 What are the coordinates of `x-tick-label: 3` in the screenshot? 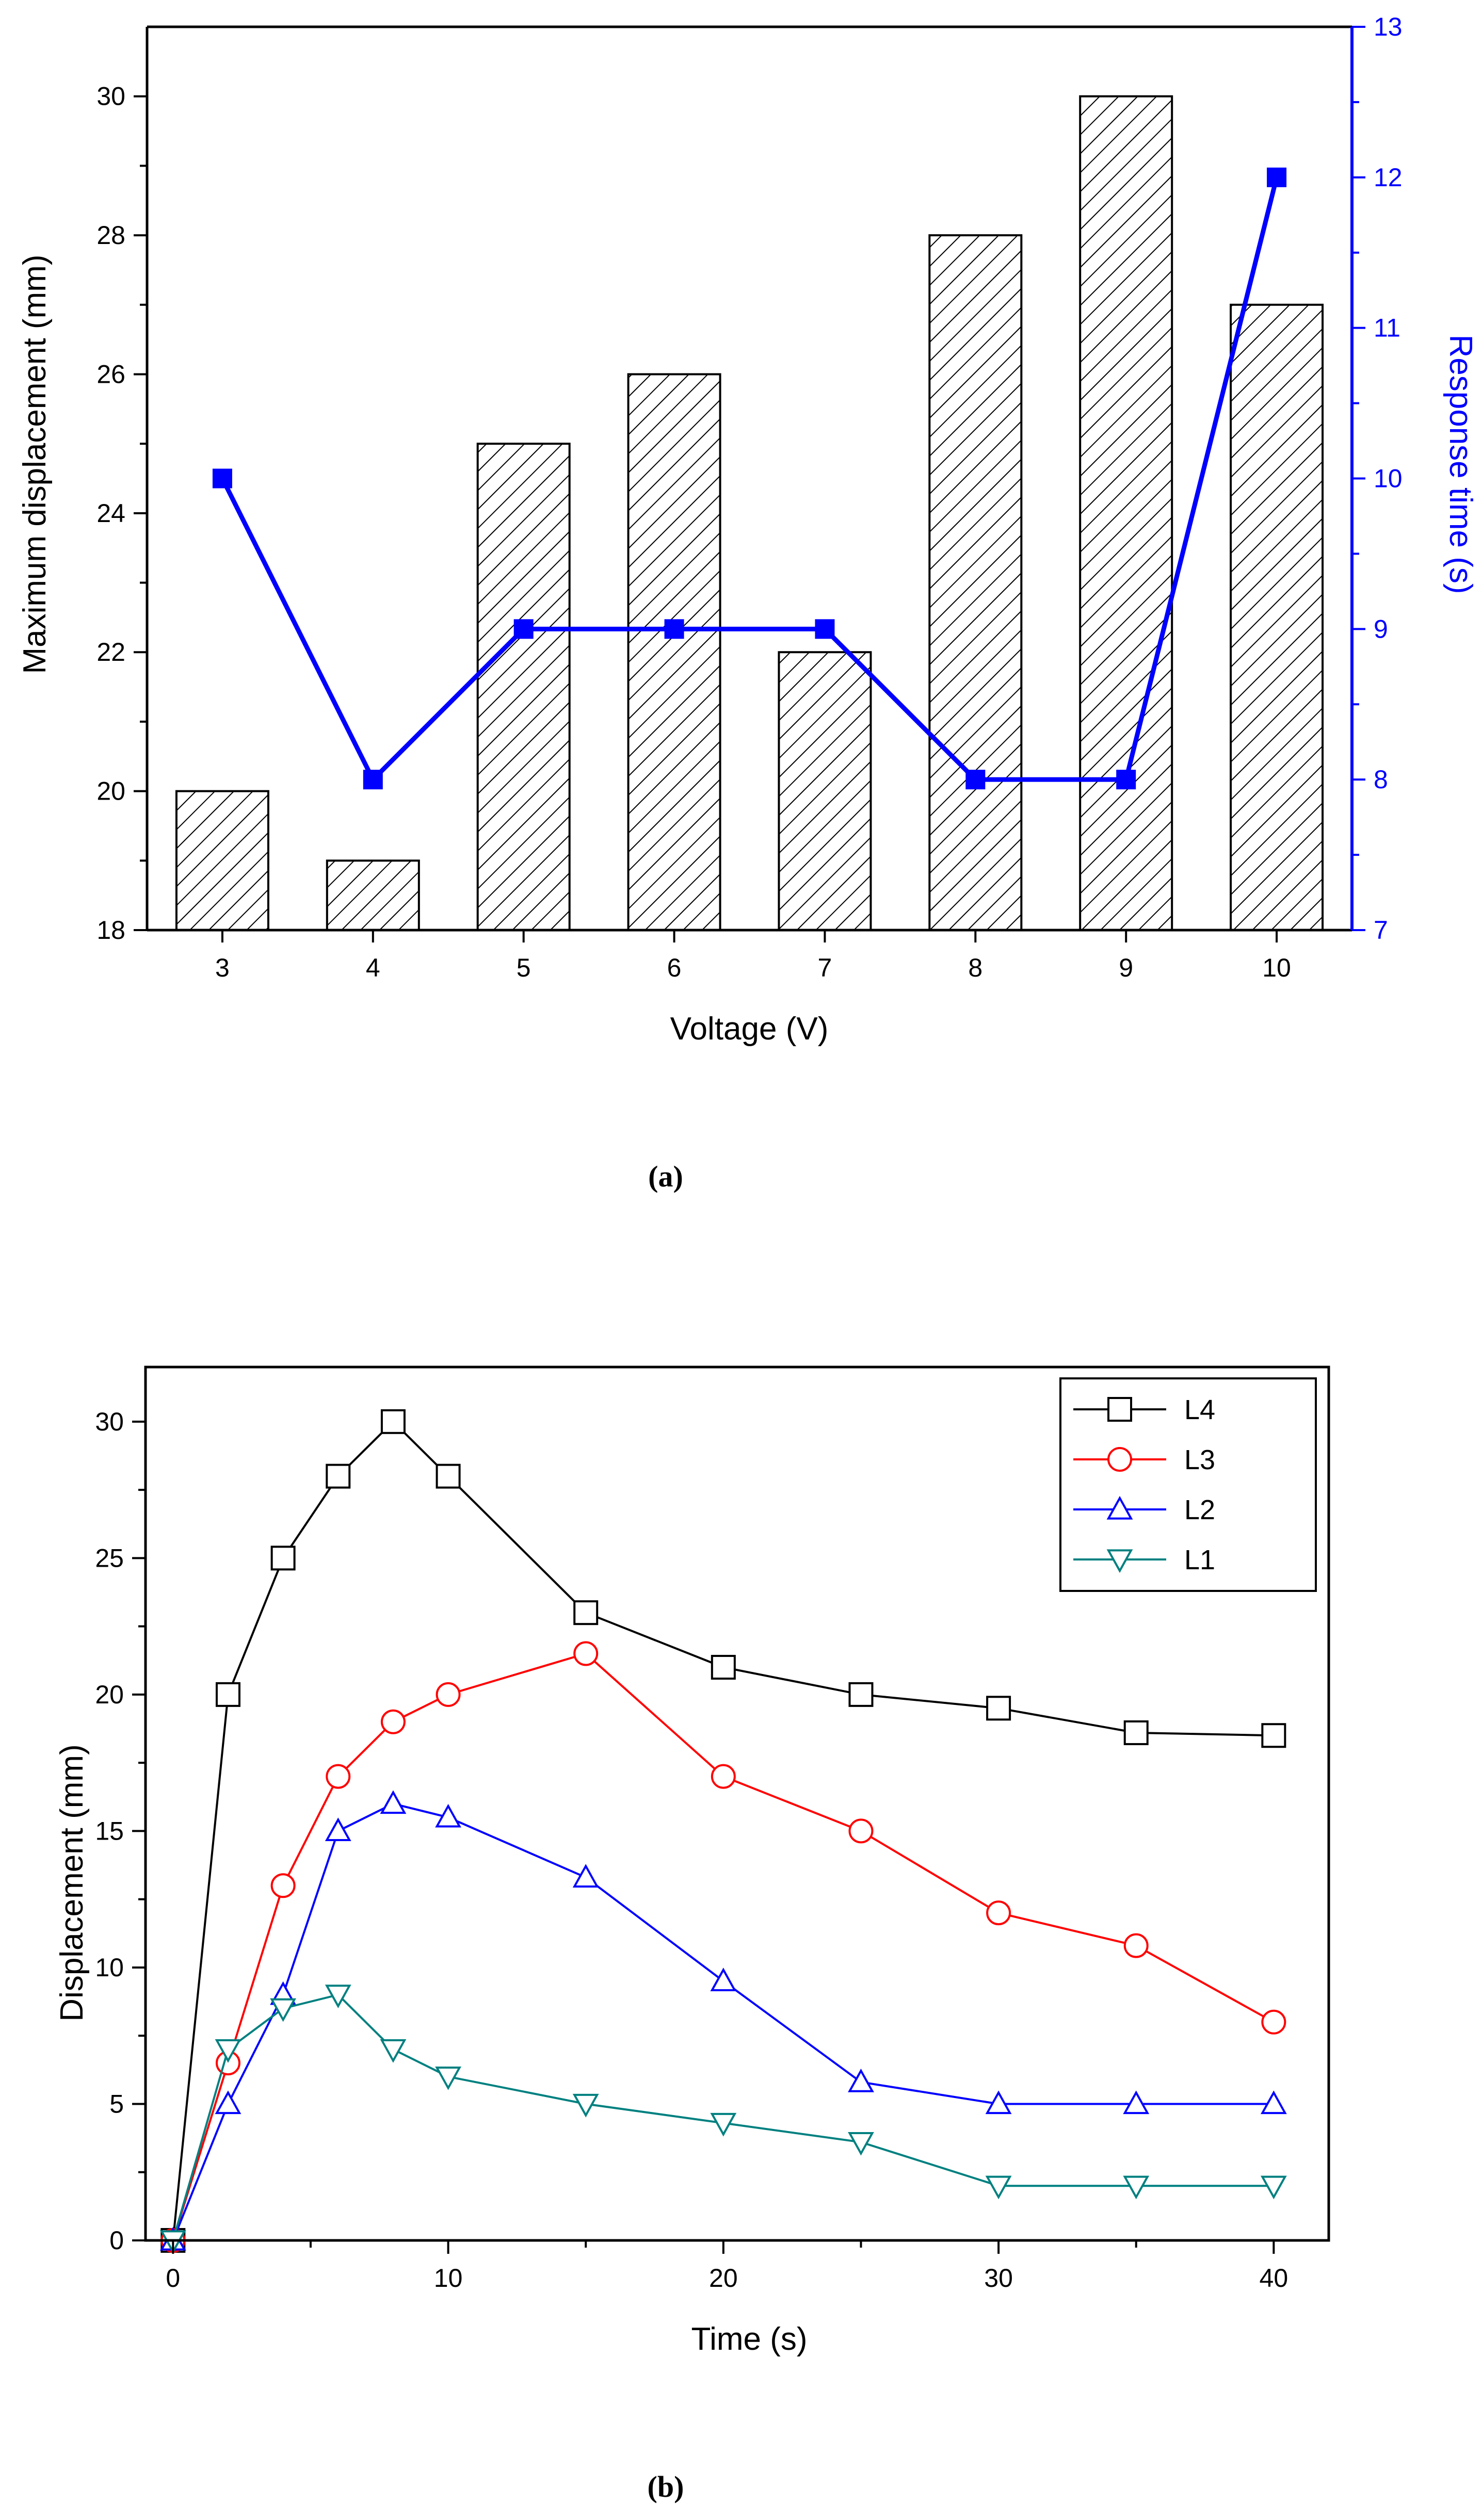 It's located at (222, 967).